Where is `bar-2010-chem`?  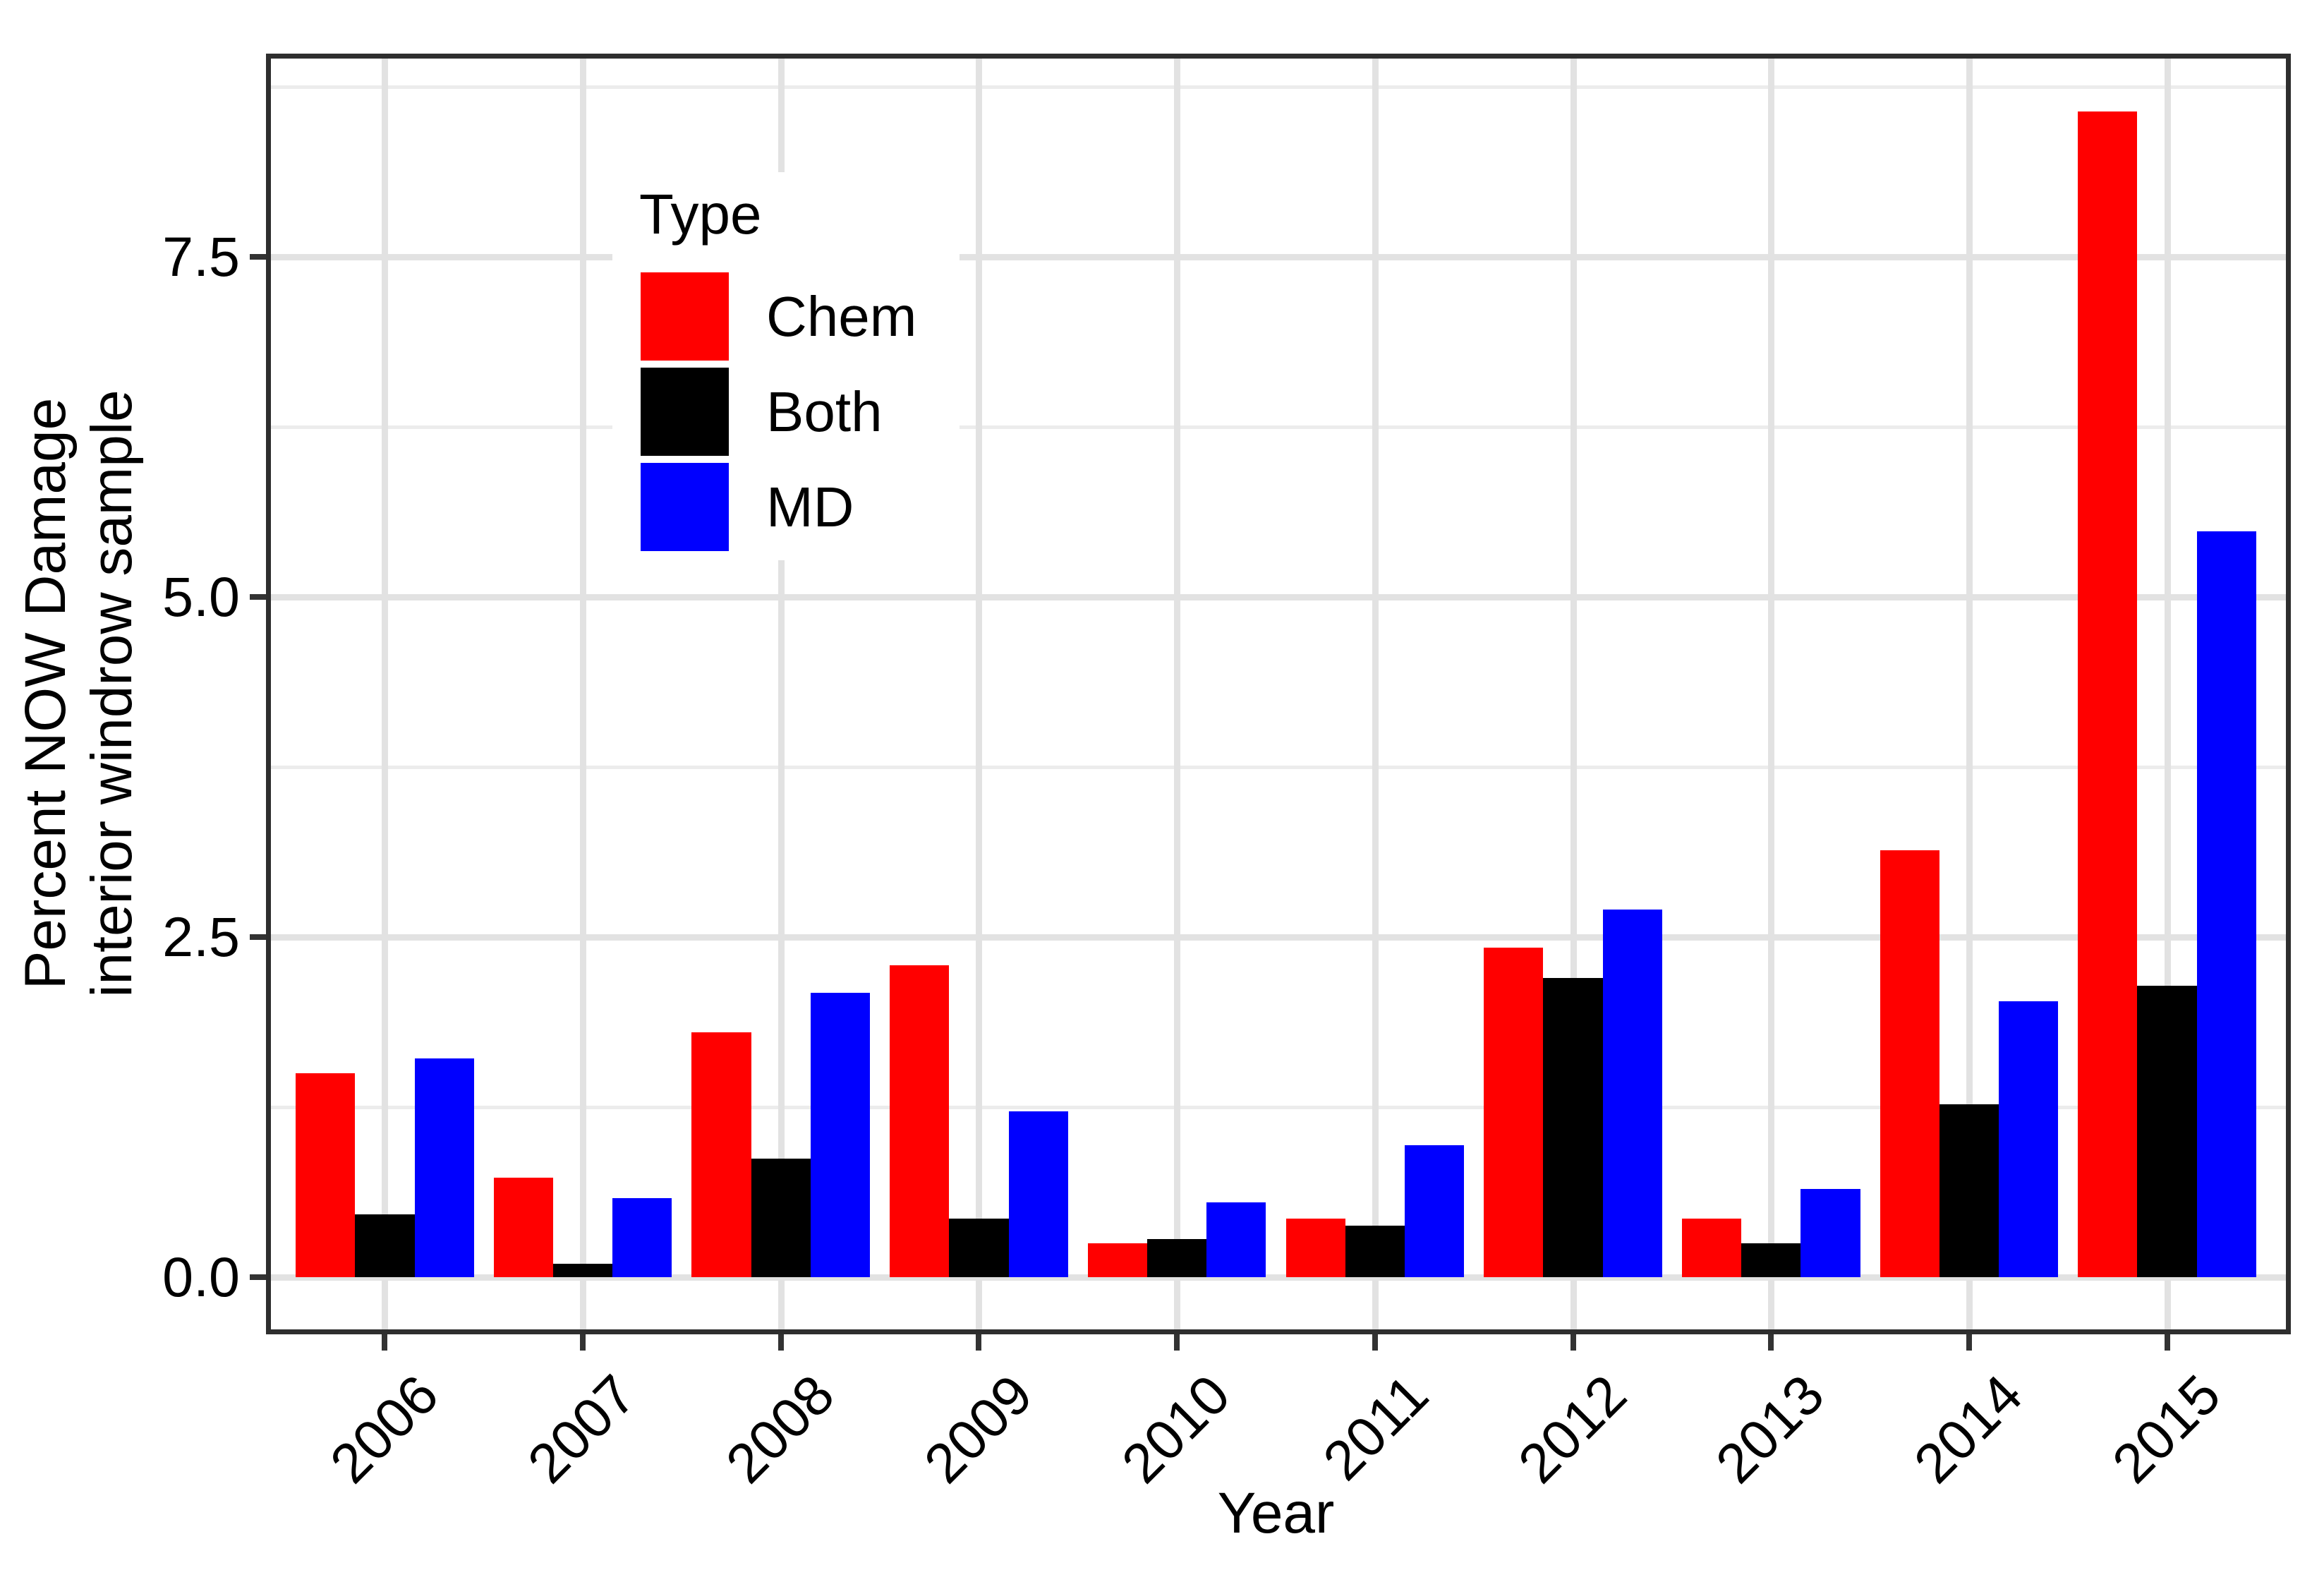
bar-2010-chem is located at coordinates (1117, 1260).